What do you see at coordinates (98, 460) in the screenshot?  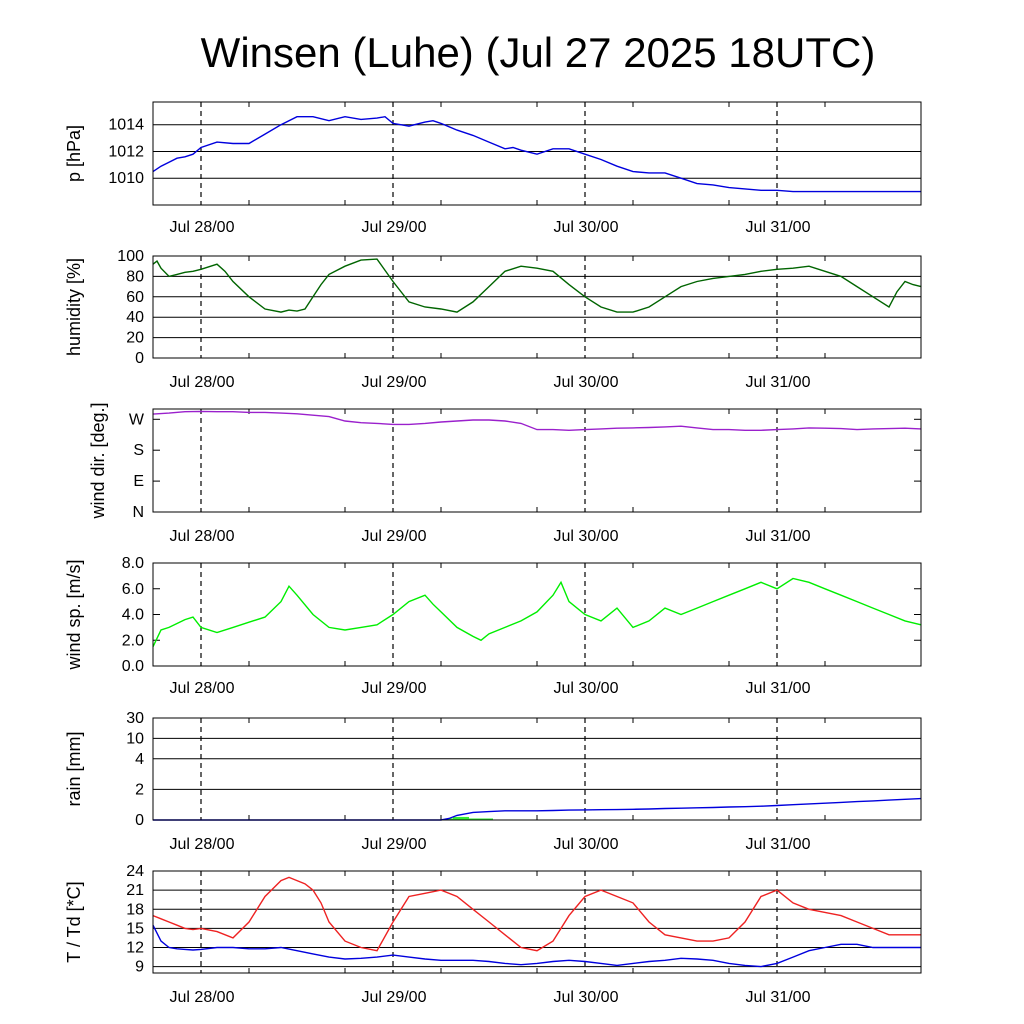 I see `y-axis-label: wind dir. [deg.]` at bounding box center [98, 460].